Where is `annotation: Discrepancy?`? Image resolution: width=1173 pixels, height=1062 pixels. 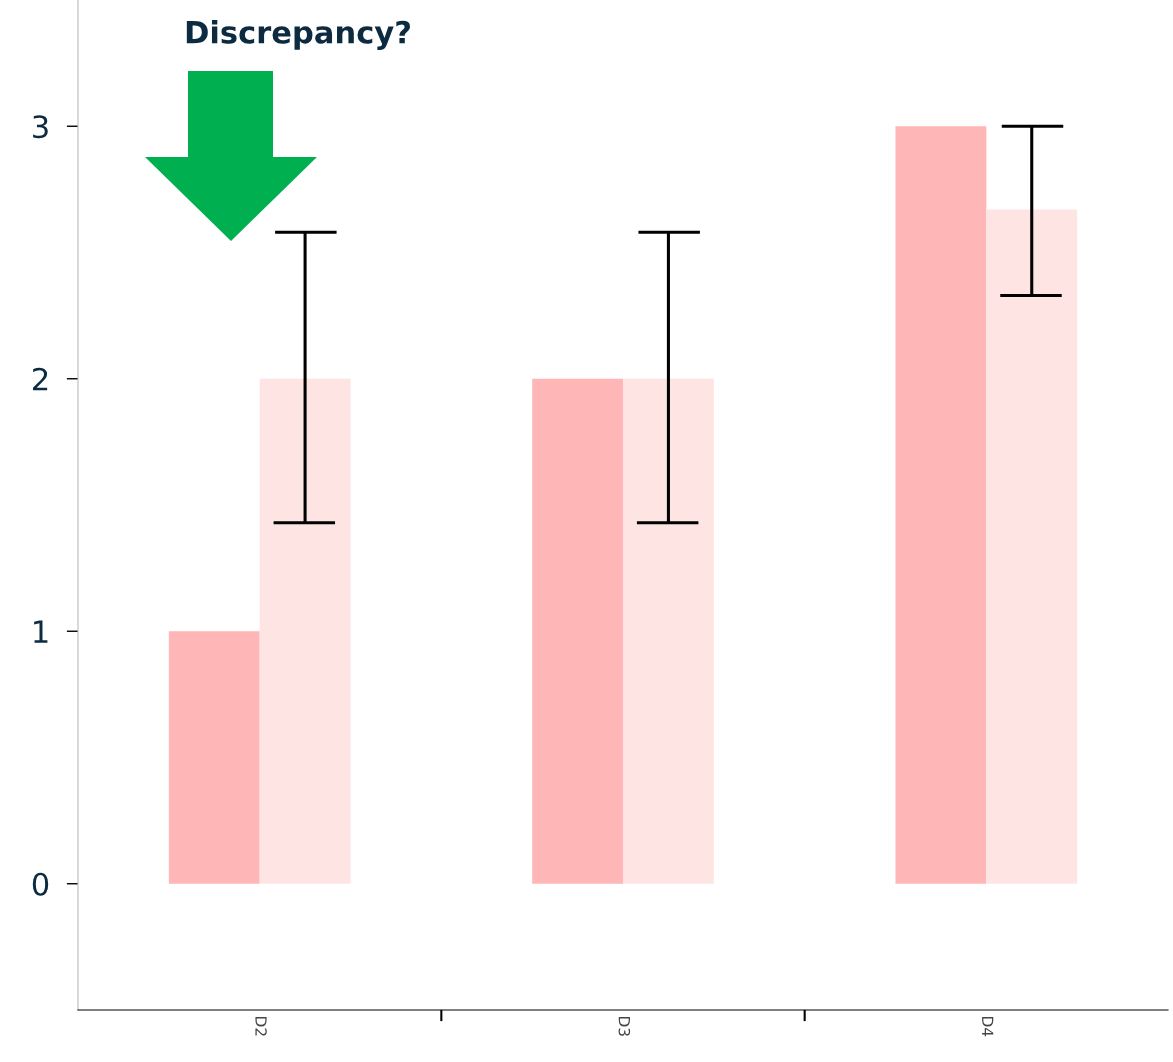 annotation: Discrepancy? is located at coordinates (298, 35).